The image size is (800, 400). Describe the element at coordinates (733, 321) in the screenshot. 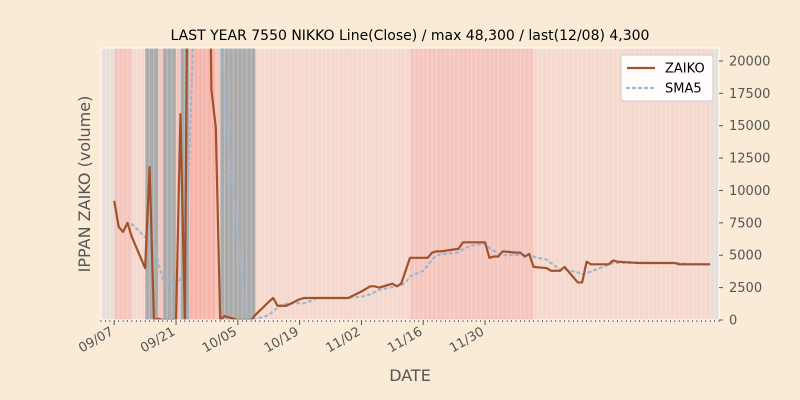

I see `y-tick-label: 0` at that location.